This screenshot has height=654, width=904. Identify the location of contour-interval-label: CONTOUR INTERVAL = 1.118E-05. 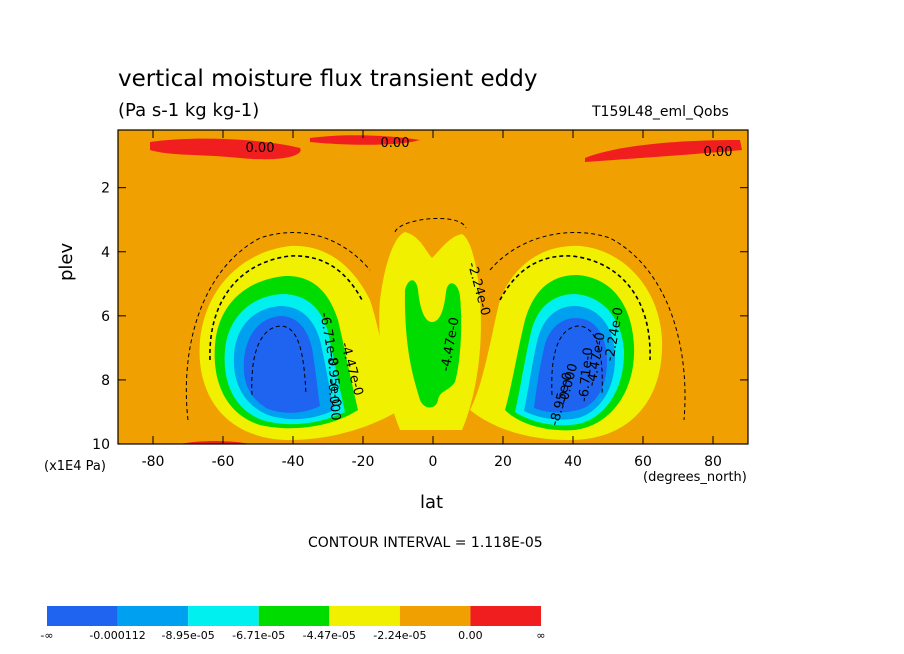
(425, 543).